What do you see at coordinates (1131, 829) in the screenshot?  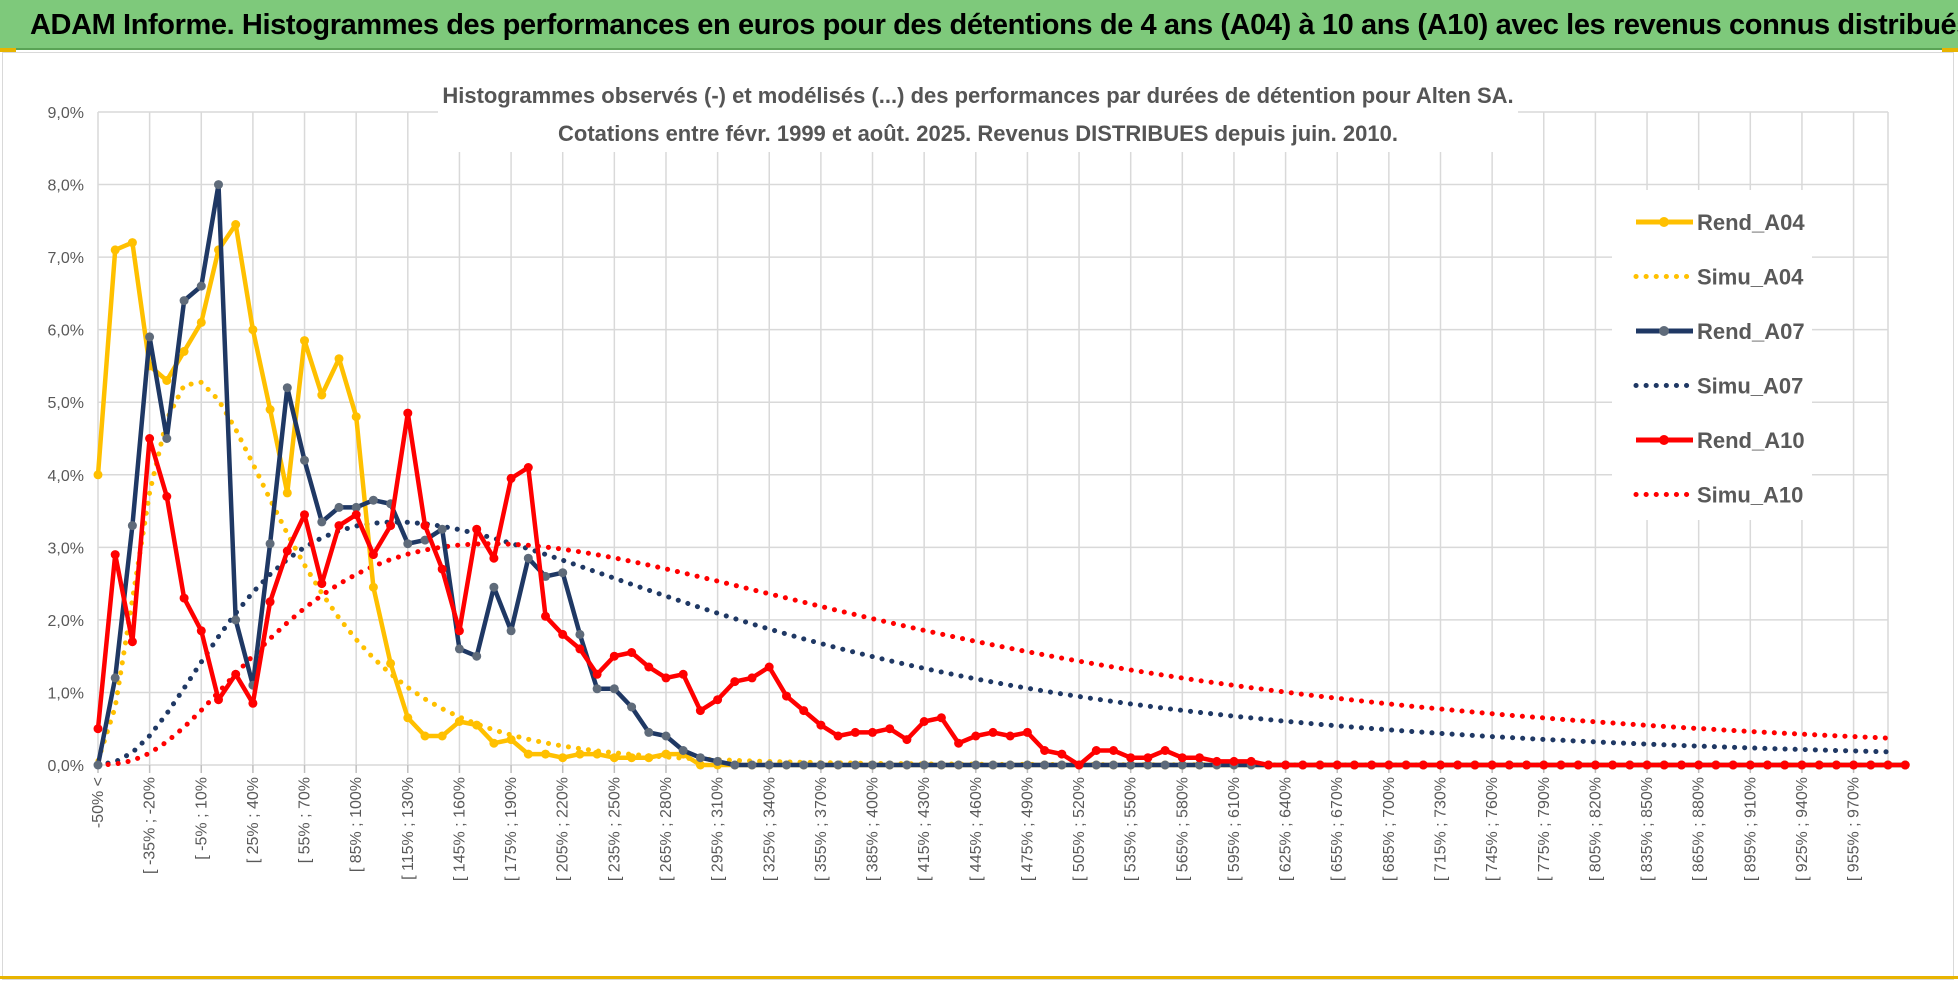 I see `x-tick-label: [ 535% ; 550%` at bounding box center [1131, 829].